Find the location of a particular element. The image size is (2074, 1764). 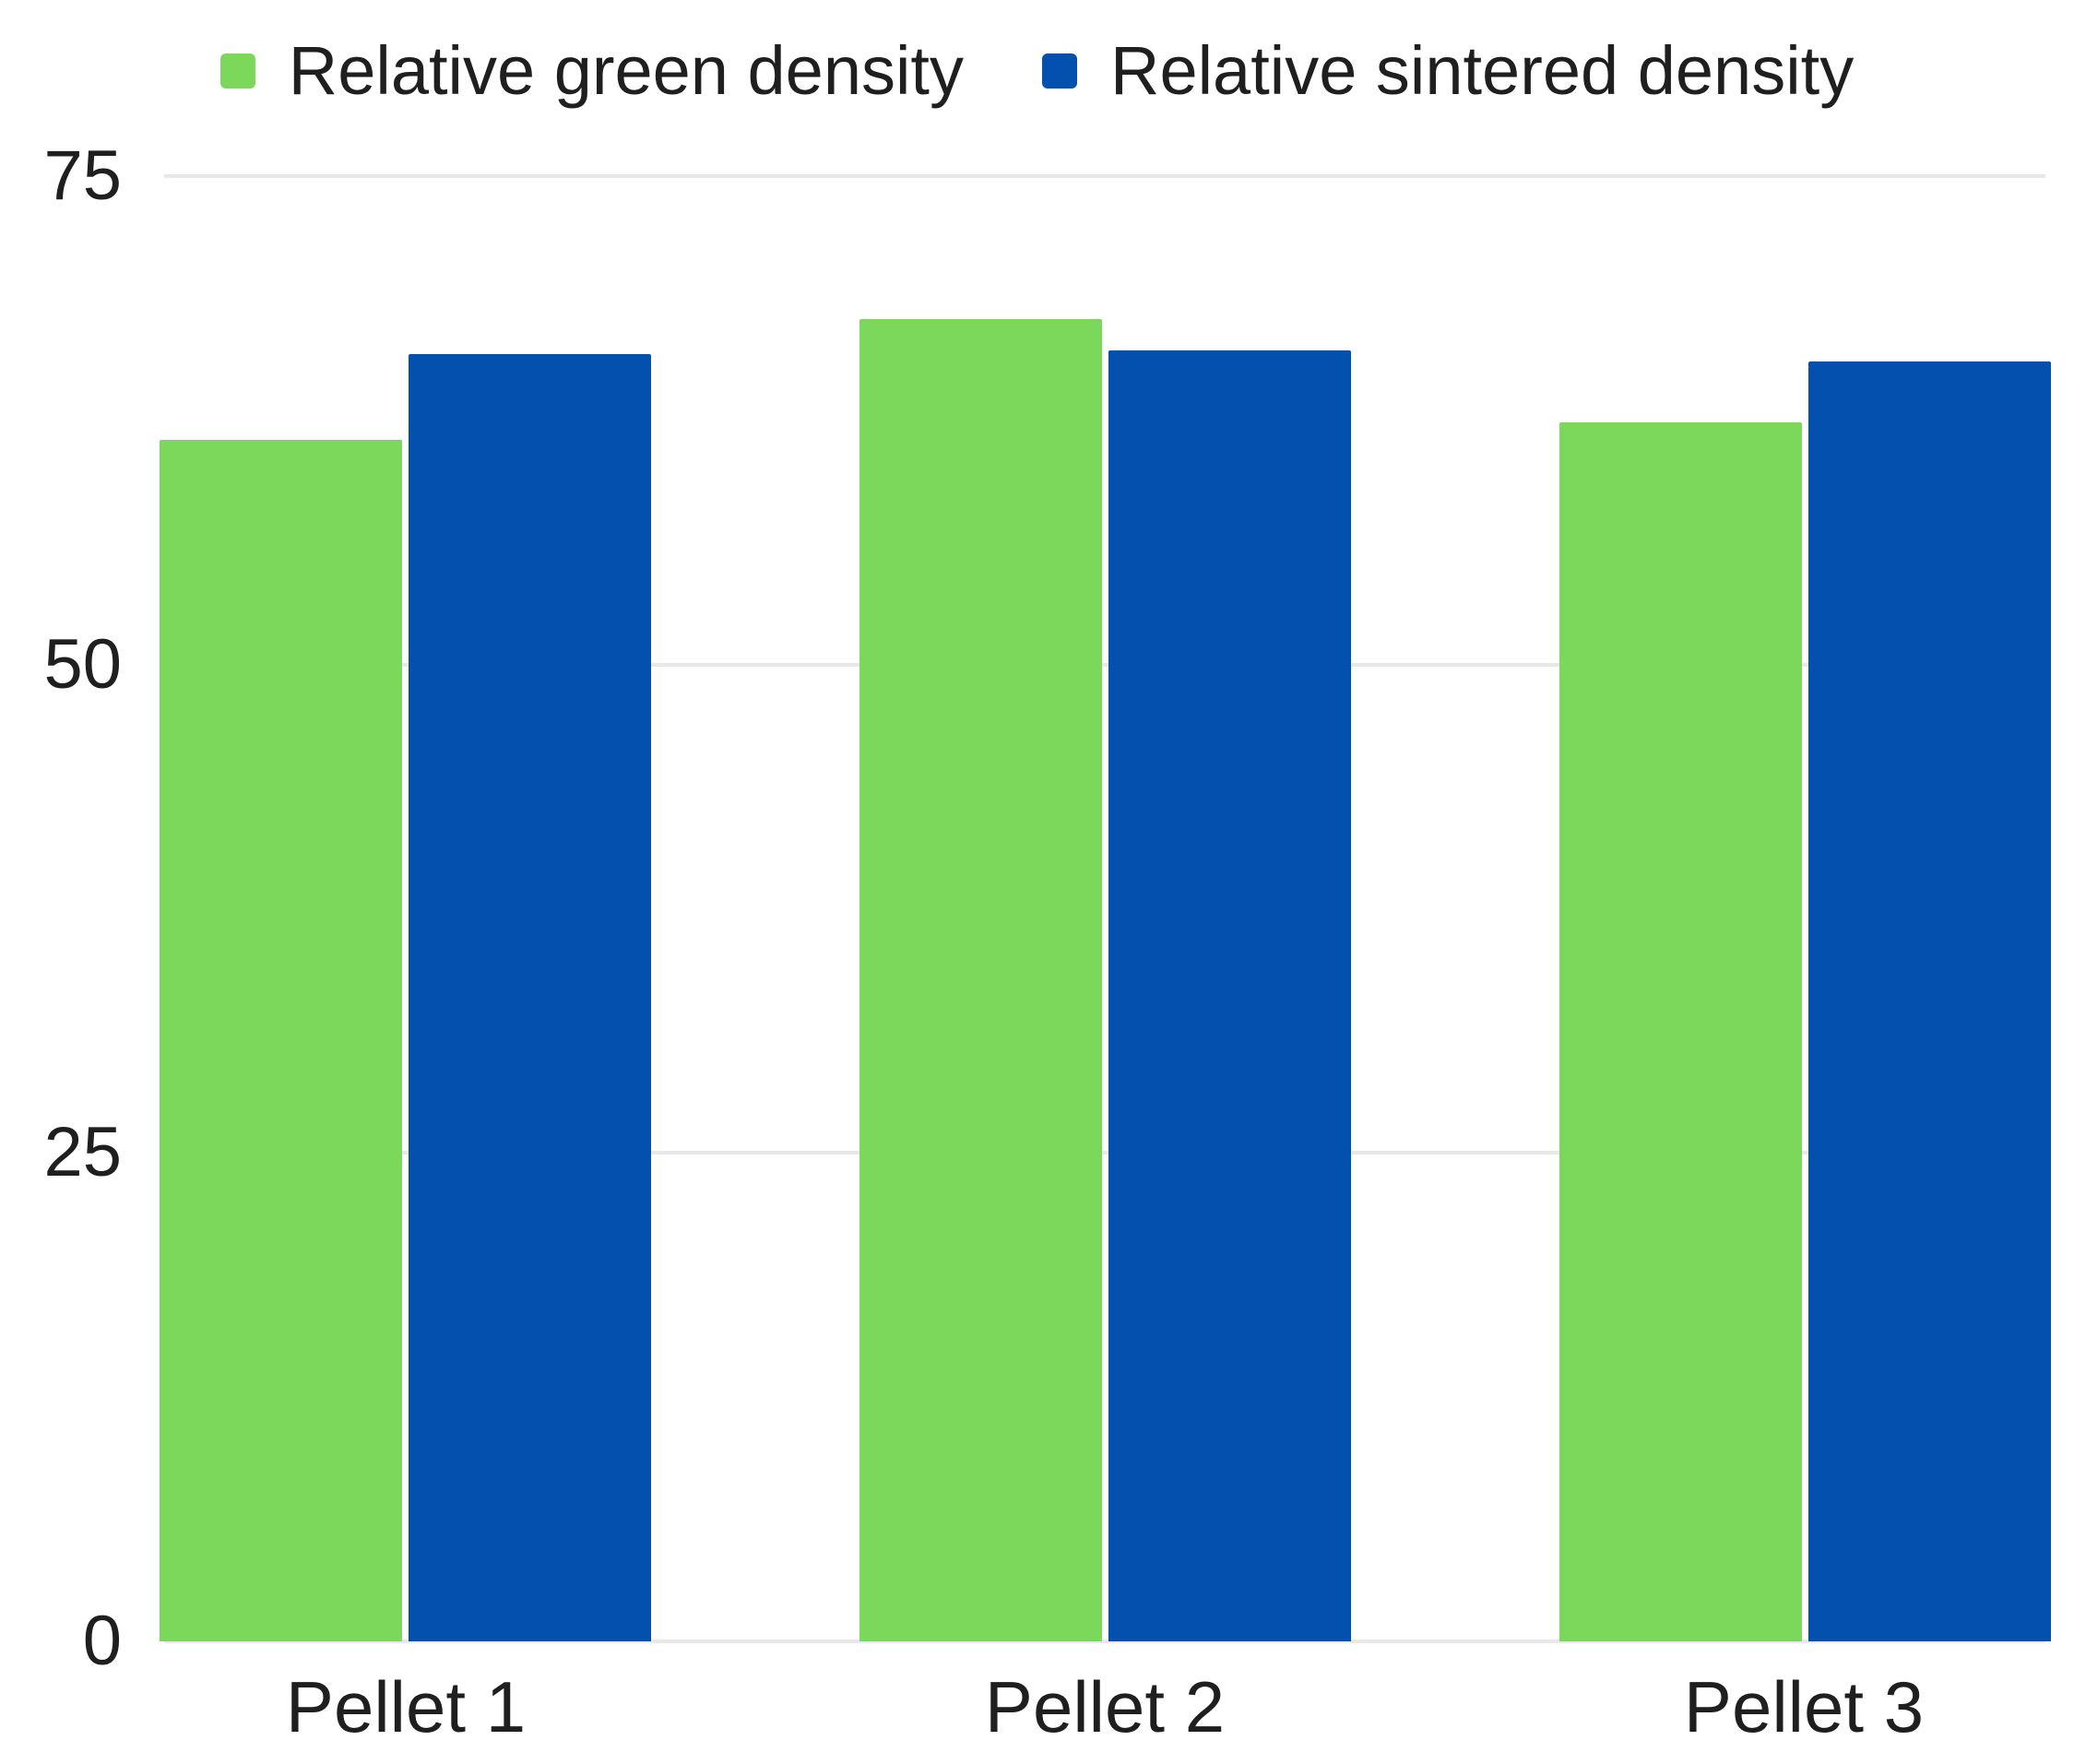

y-tick-0: 0 is located at coordinates (102, 1641).